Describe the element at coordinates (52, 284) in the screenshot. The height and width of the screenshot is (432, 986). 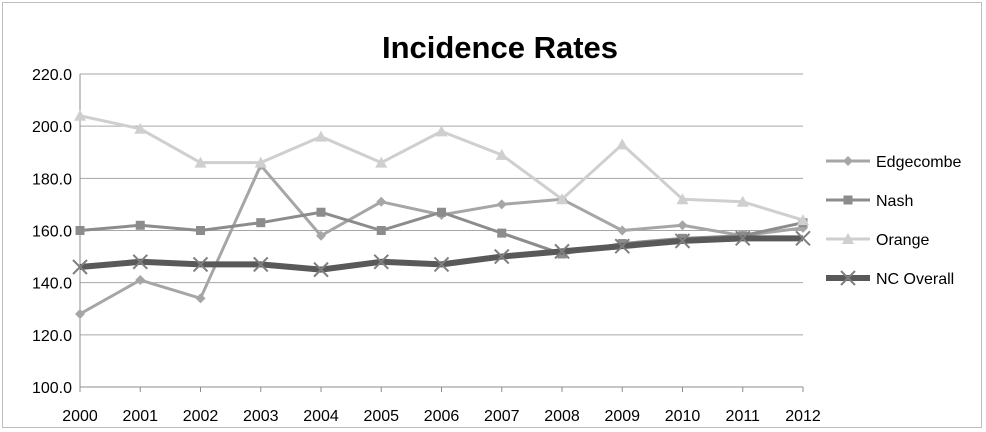
I see `y-tick-label: 140.0` at that location.